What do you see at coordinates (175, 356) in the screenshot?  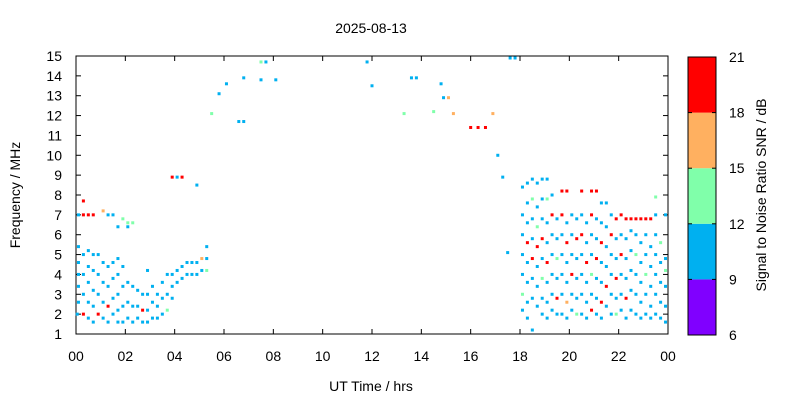 I see `x-tick-label: 04` at bounding box center [175, 356].